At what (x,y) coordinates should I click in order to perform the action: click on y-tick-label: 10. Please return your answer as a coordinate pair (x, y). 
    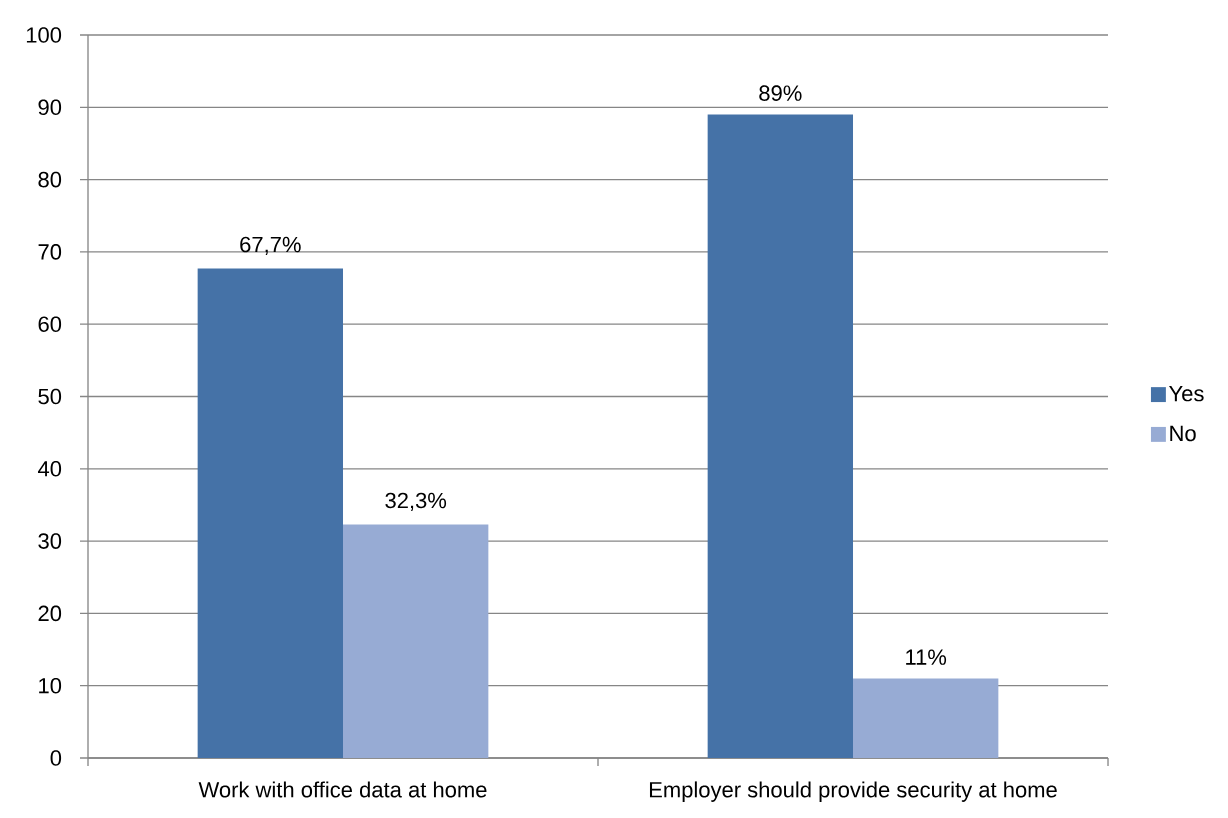
    Looking at the image, I should click on (50, 685).